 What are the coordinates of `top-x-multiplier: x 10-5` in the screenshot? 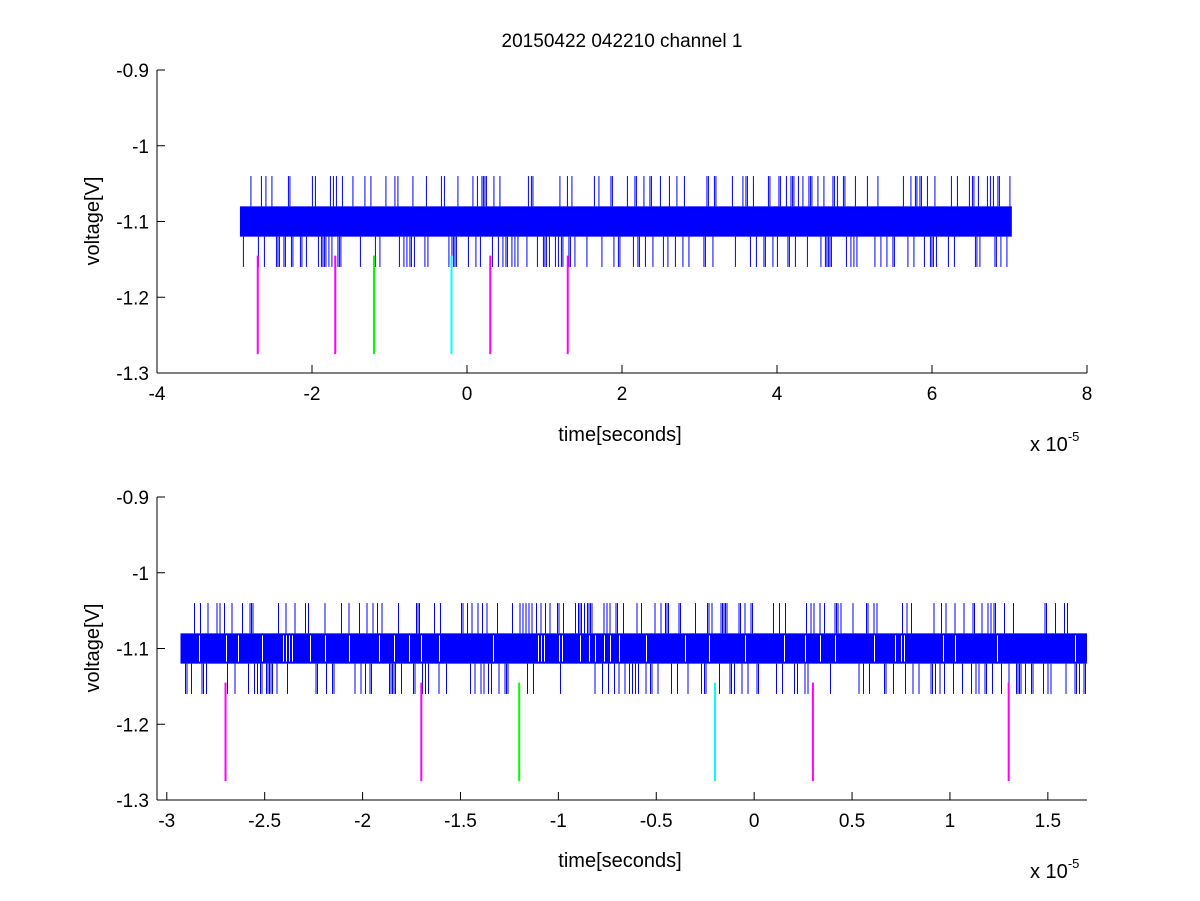 It's located at (1054, 442).